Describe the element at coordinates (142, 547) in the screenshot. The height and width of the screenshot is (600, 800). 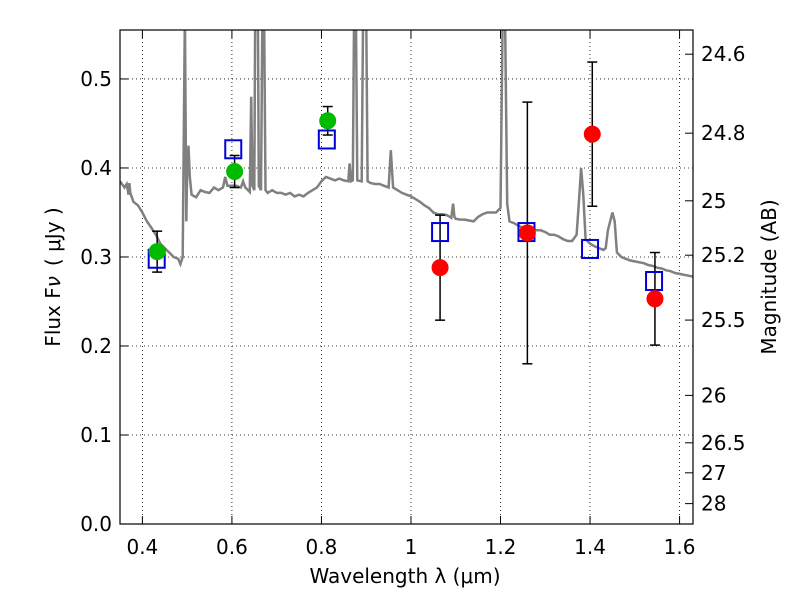
I see `x-tick-label: 0.4` at that location.